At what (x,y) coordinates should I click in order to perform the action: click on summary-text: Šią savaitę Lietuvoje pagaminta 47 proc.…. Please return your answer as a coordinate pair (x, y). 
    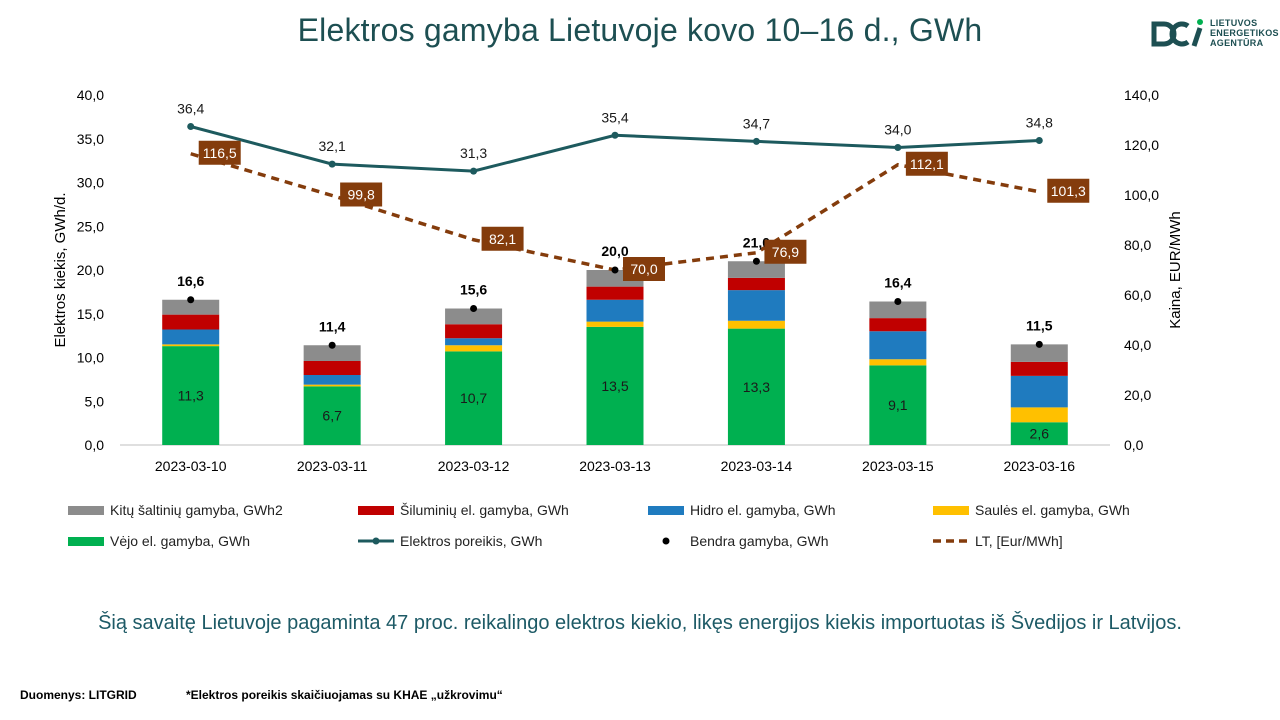
    Looking at the image, I should click on (640, 623).